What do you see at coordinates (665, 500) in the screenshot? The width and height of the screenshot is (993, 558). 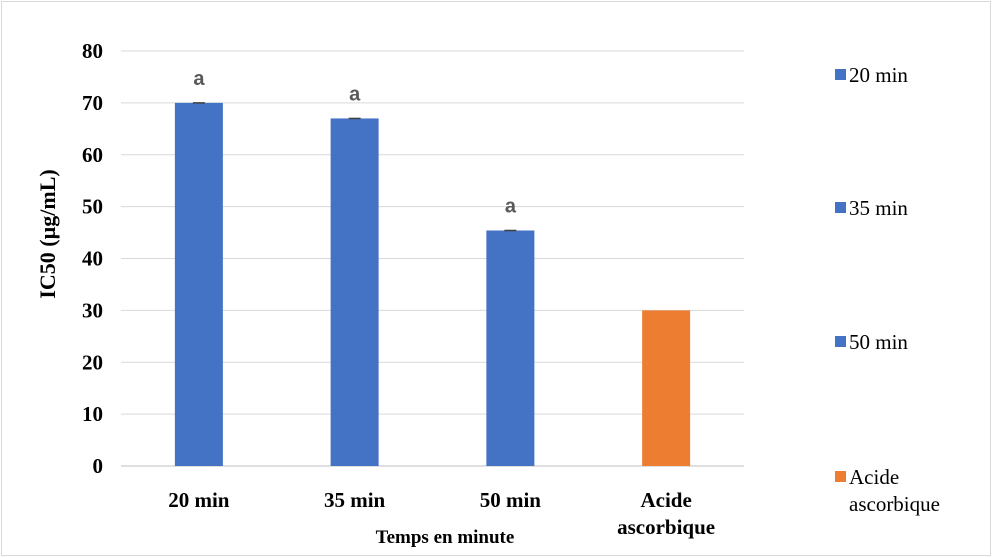 I see `x-category-label: Acide` at bounding box center [665, 500].